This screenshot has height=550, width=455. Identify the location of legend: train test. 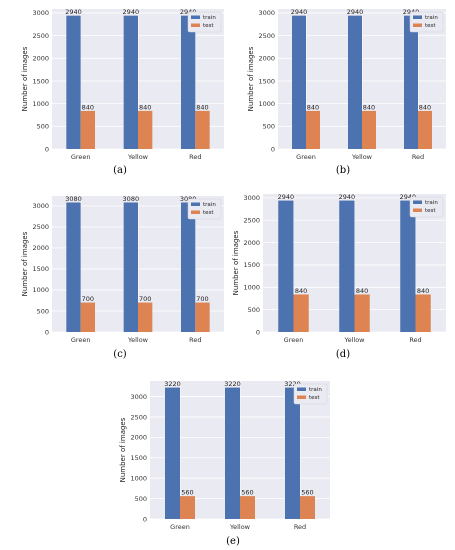
(426, 207).